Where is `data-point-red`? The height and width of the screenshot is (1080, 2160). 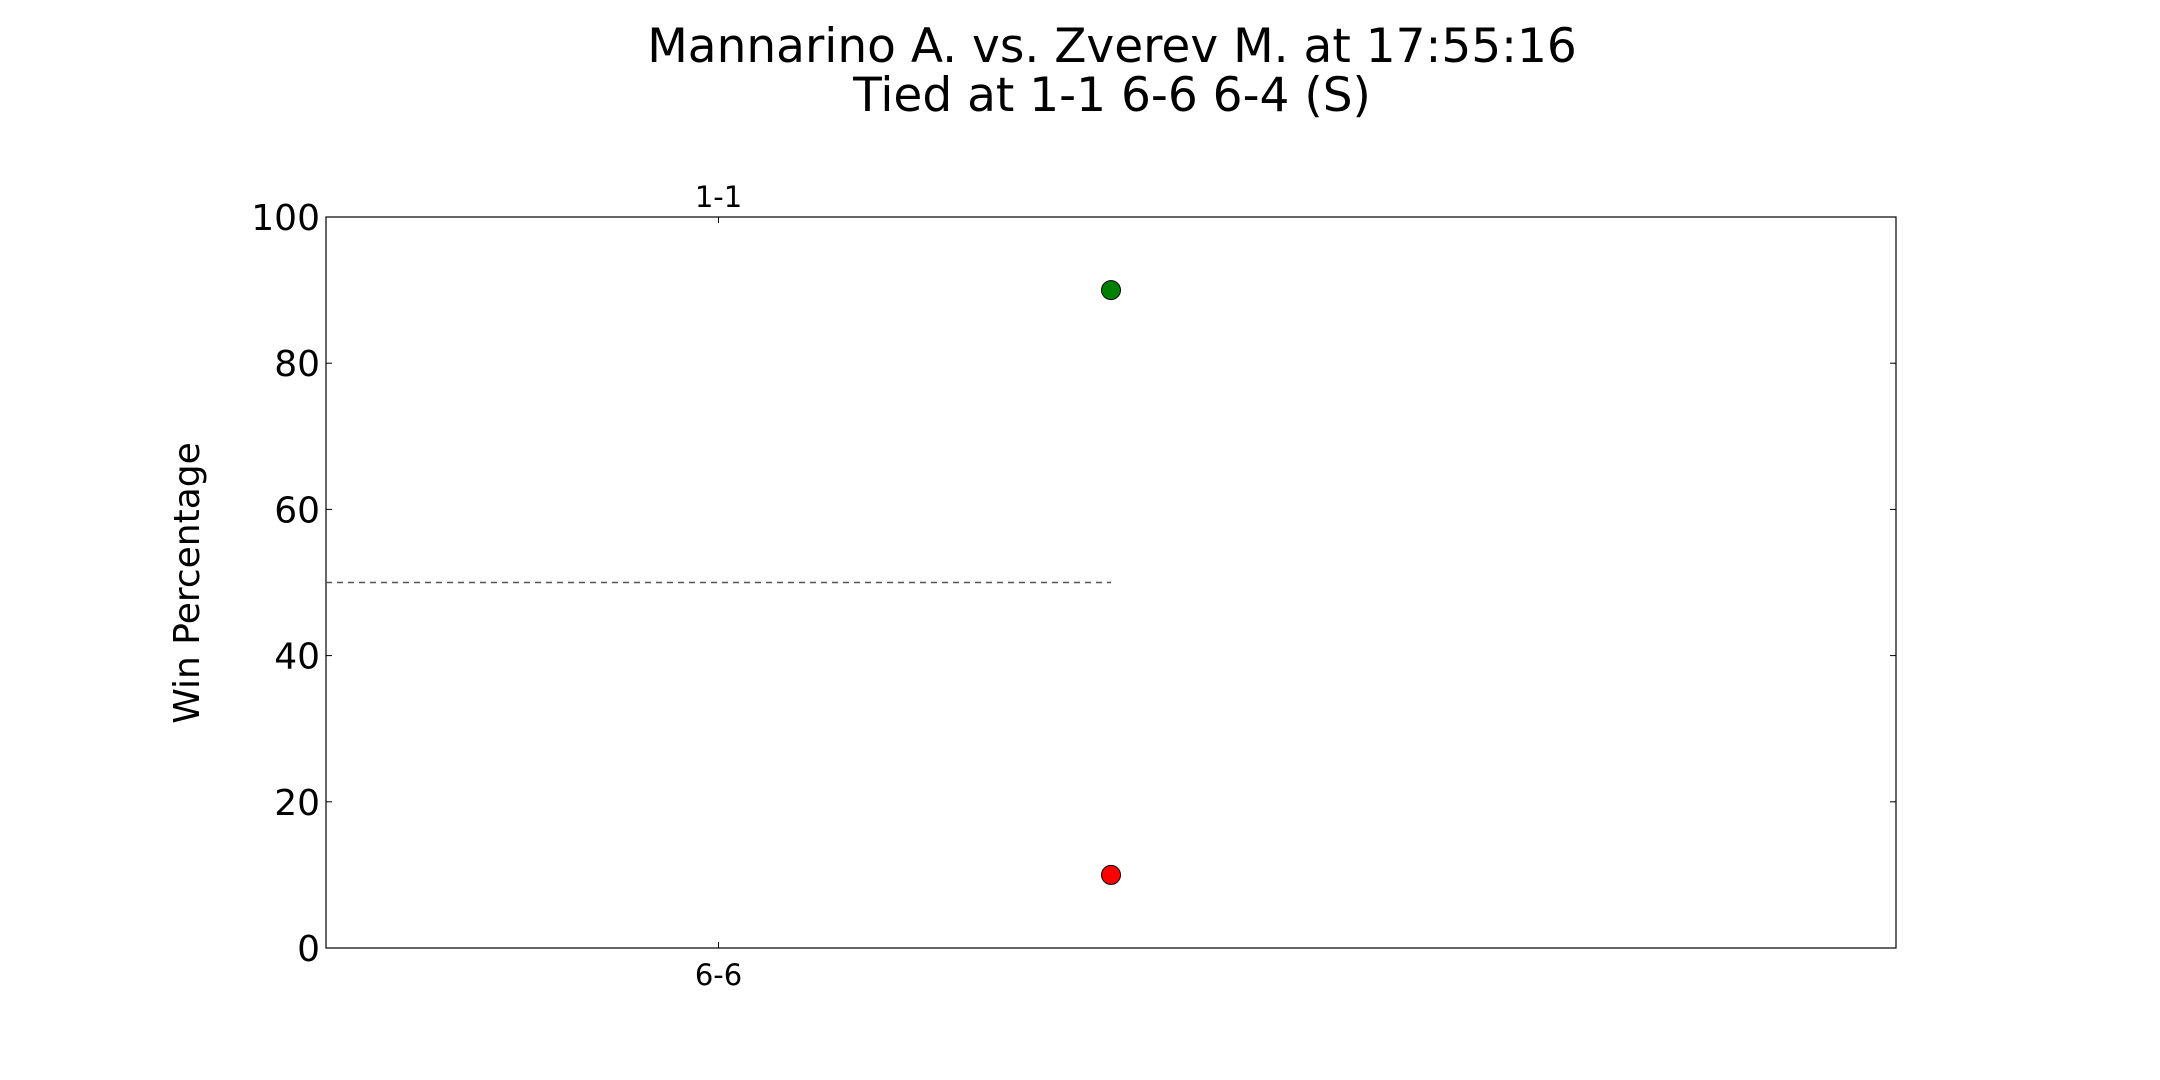 data-point-red is located at coordinates (1111, 874).